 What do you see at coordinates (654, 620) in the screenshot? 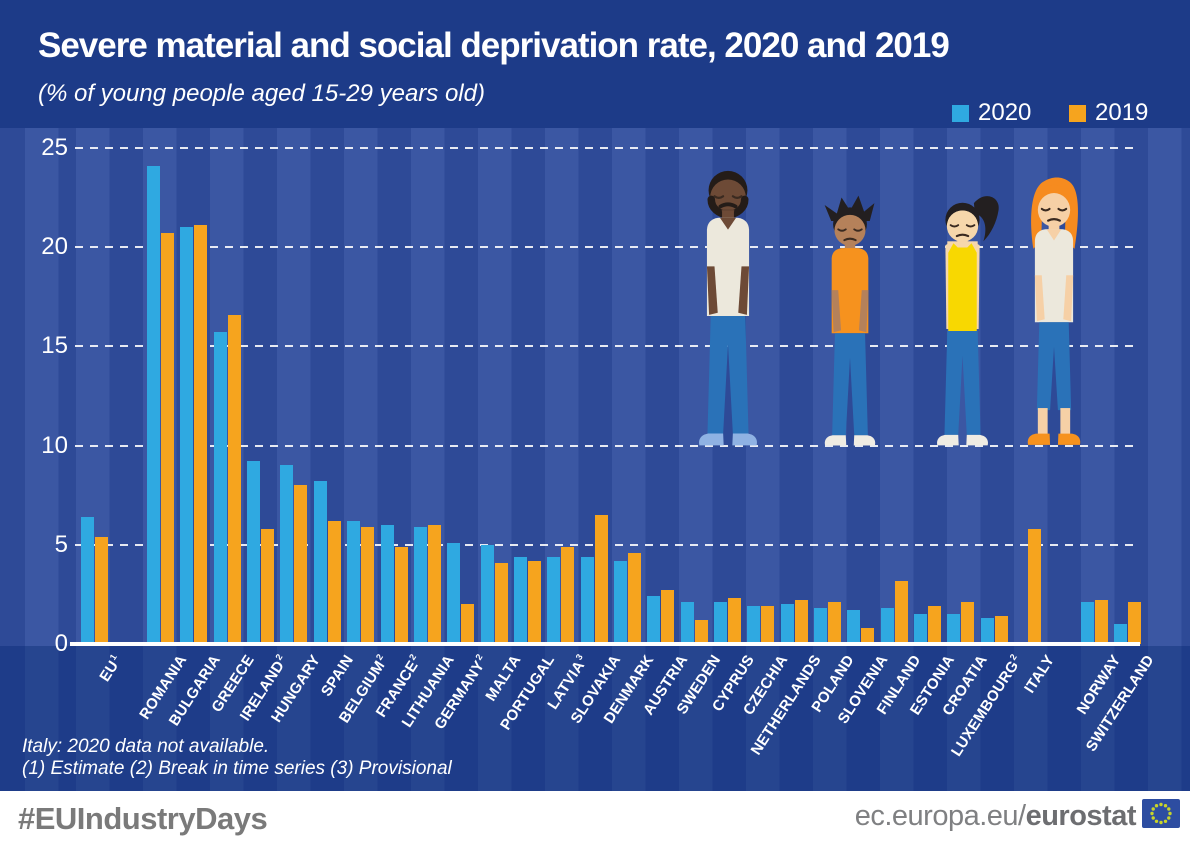
I see `bar-2020-austria` at bounding box center [654, 620].